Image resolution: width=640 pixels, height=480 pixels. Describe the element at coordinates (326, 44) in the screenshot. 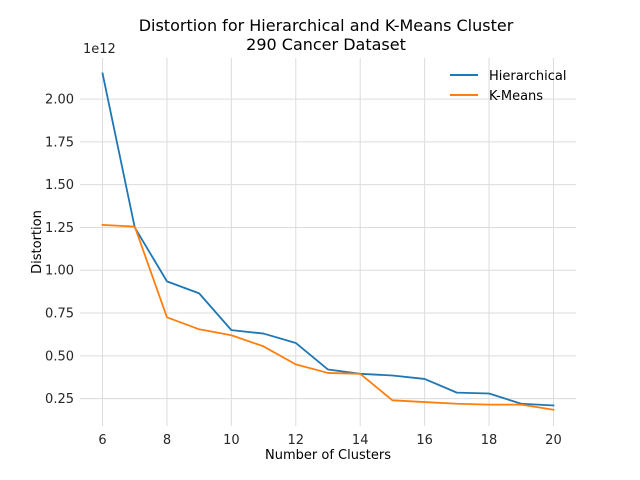

I see `chart-subtitle: 290 Cancer Dataset` at that location.